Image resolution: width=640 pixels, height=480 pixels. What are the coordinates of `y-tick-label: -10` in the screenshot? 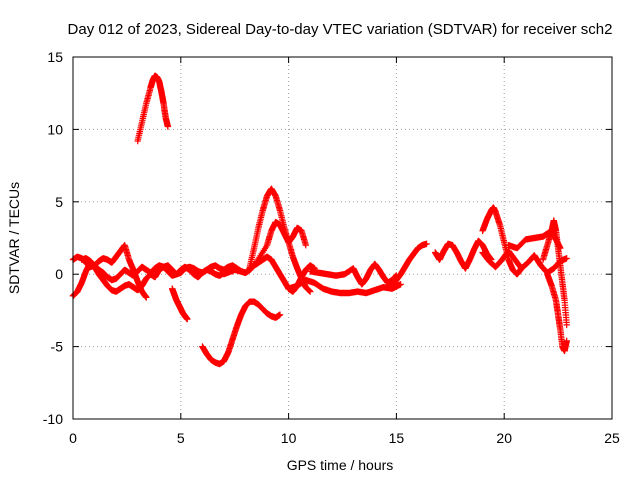 It's located at (53, 419).